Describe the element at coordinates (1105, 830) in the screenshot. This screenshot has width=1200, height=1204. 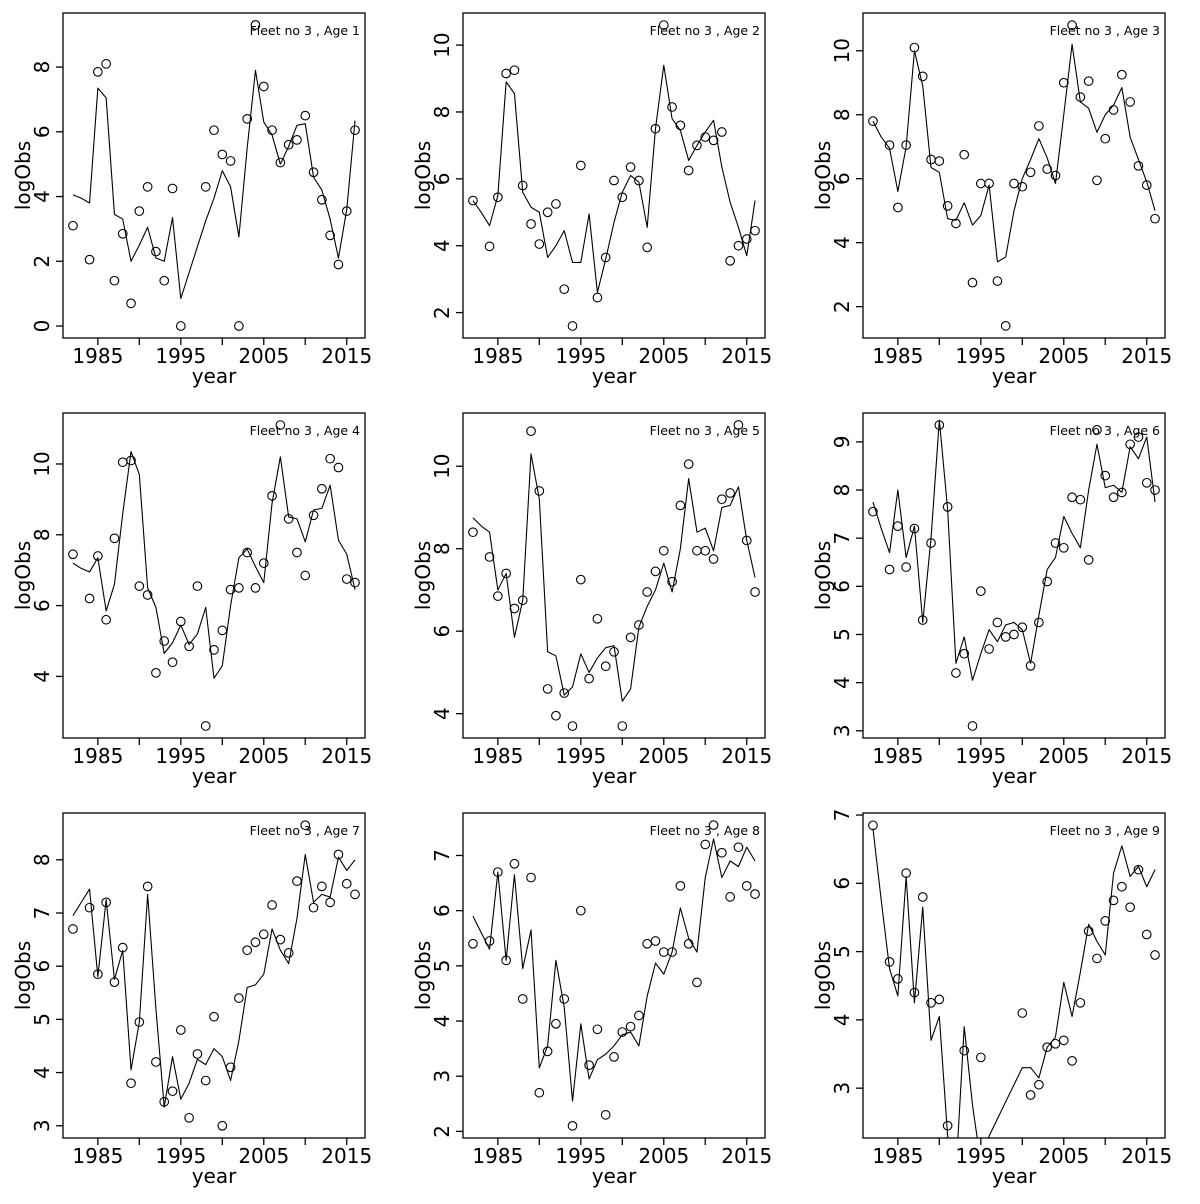
I see `panel-title: Fleet no 3 , Age 9` at that location.